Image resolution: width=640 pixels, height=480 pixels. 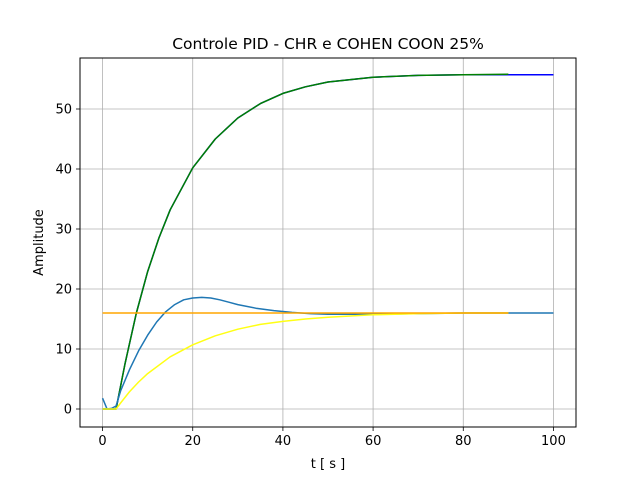 What do you see at coordinates (67, 260) in the screenshot?
I see `y-axis-ticks: 0 10 20 30 40 50` at bounding box center [67, 260].